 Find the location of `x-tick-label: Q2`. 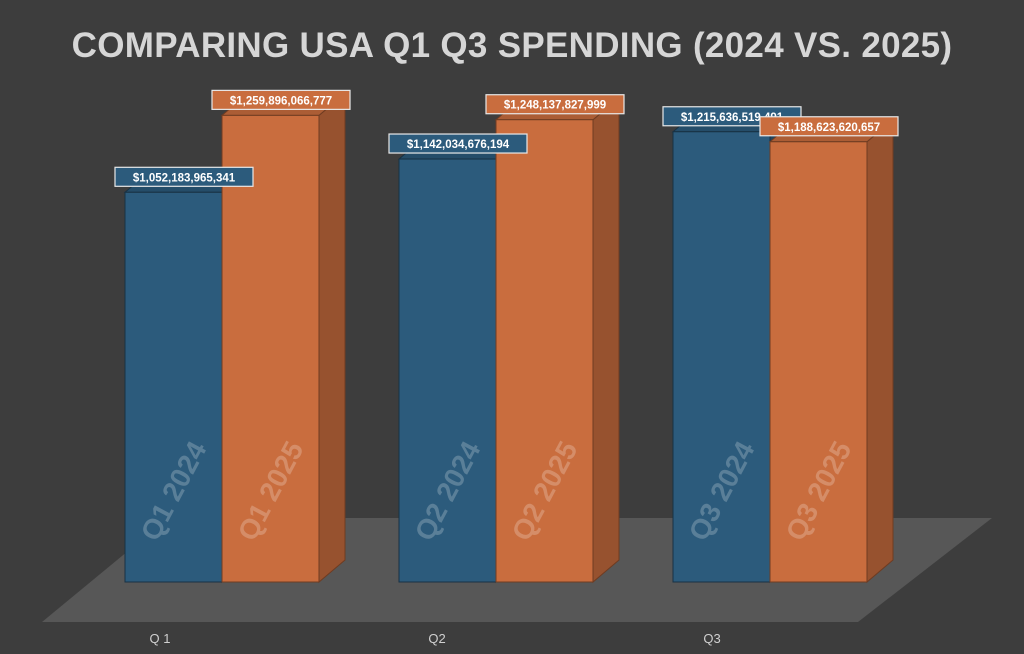

x-tick-label: Q2 is located at coordinates (436, 638).